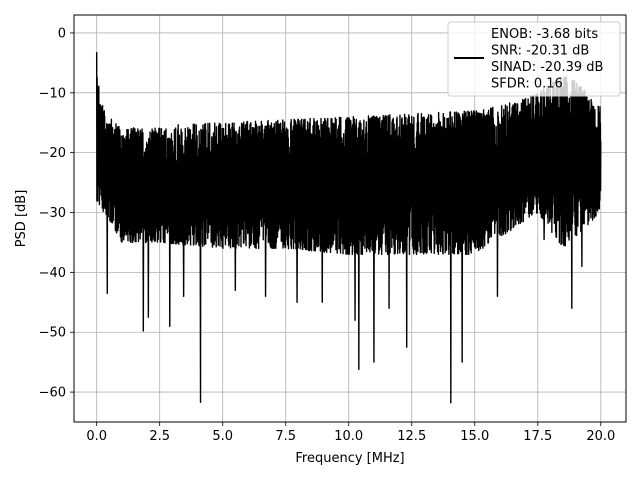  I want to click on legend-sfdr-text: SFDR: 0.16, so click(527, 84).